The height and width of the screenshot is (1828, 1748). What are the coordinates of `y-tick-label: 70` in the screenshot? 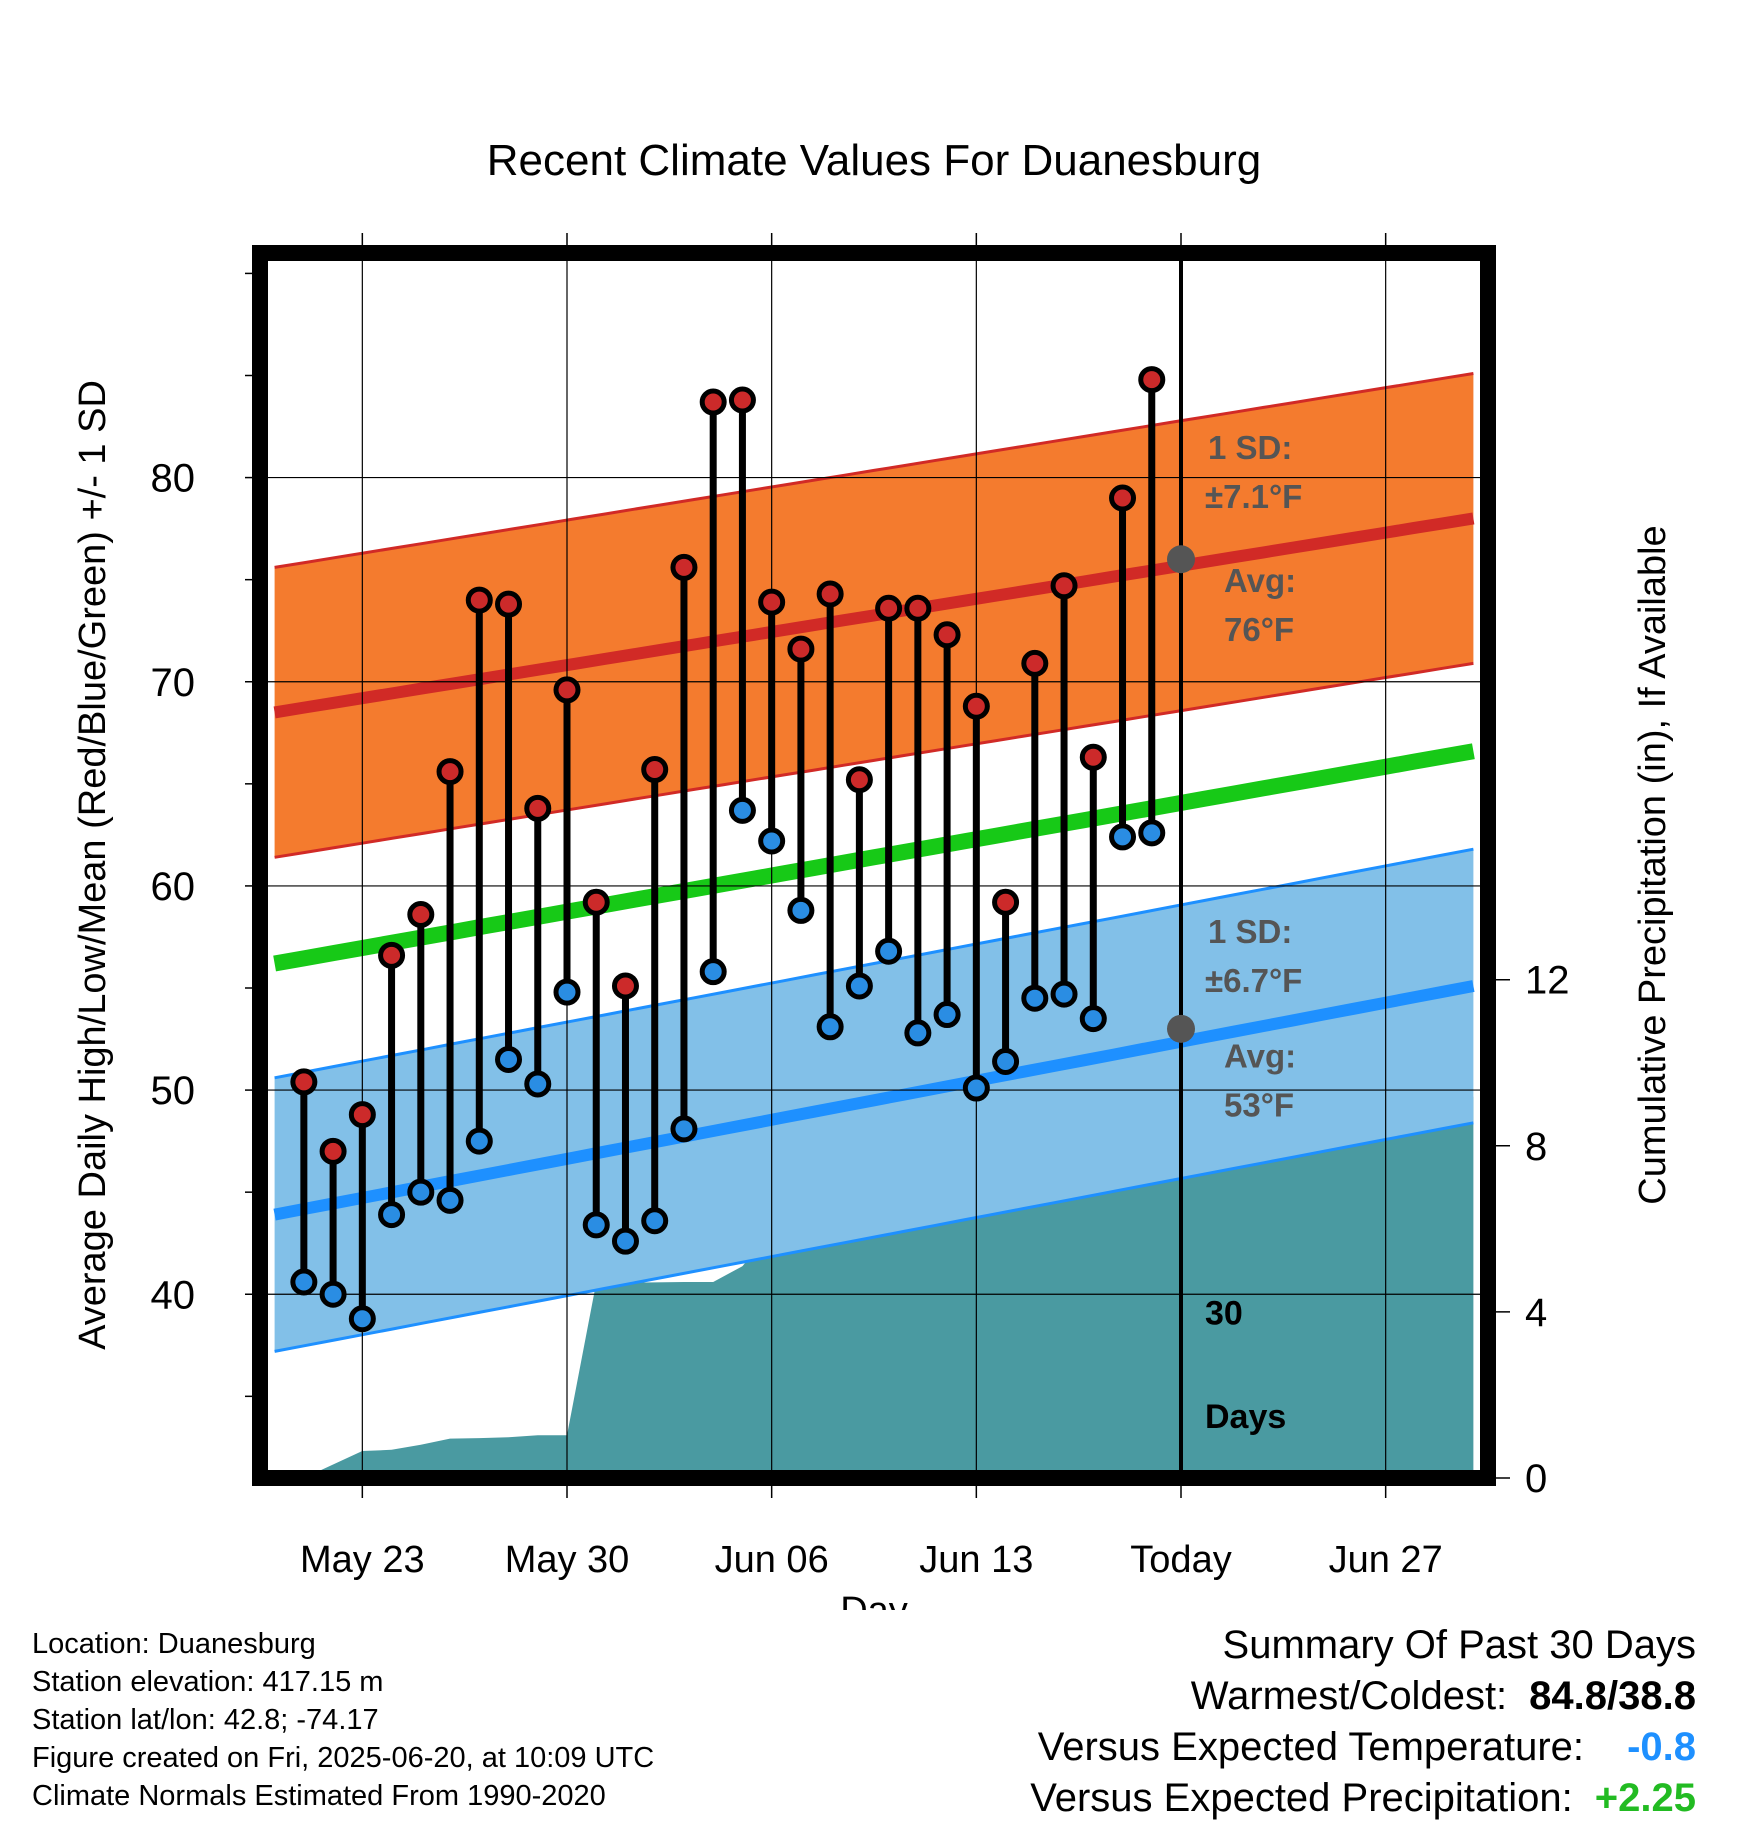 It's located at (173, 683).